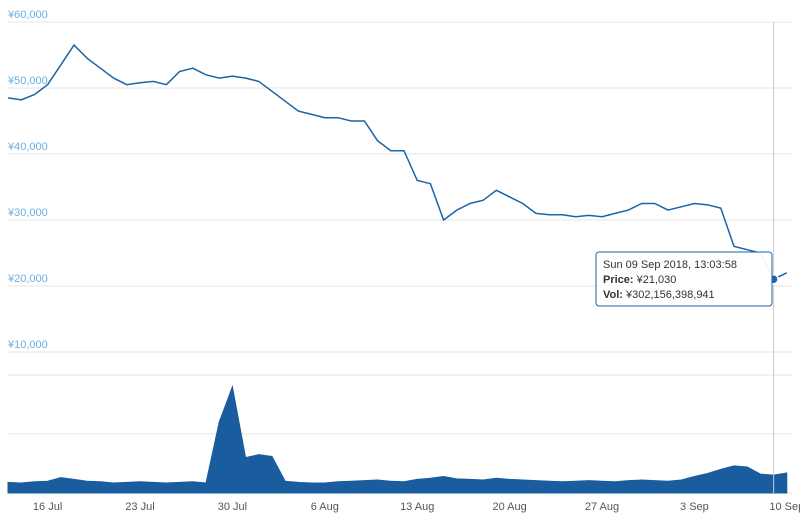 This screenshot has width=800, height=523. I want to click on tooltip-vol: Vol: ¥302,156,398,941, so click(659, 295).